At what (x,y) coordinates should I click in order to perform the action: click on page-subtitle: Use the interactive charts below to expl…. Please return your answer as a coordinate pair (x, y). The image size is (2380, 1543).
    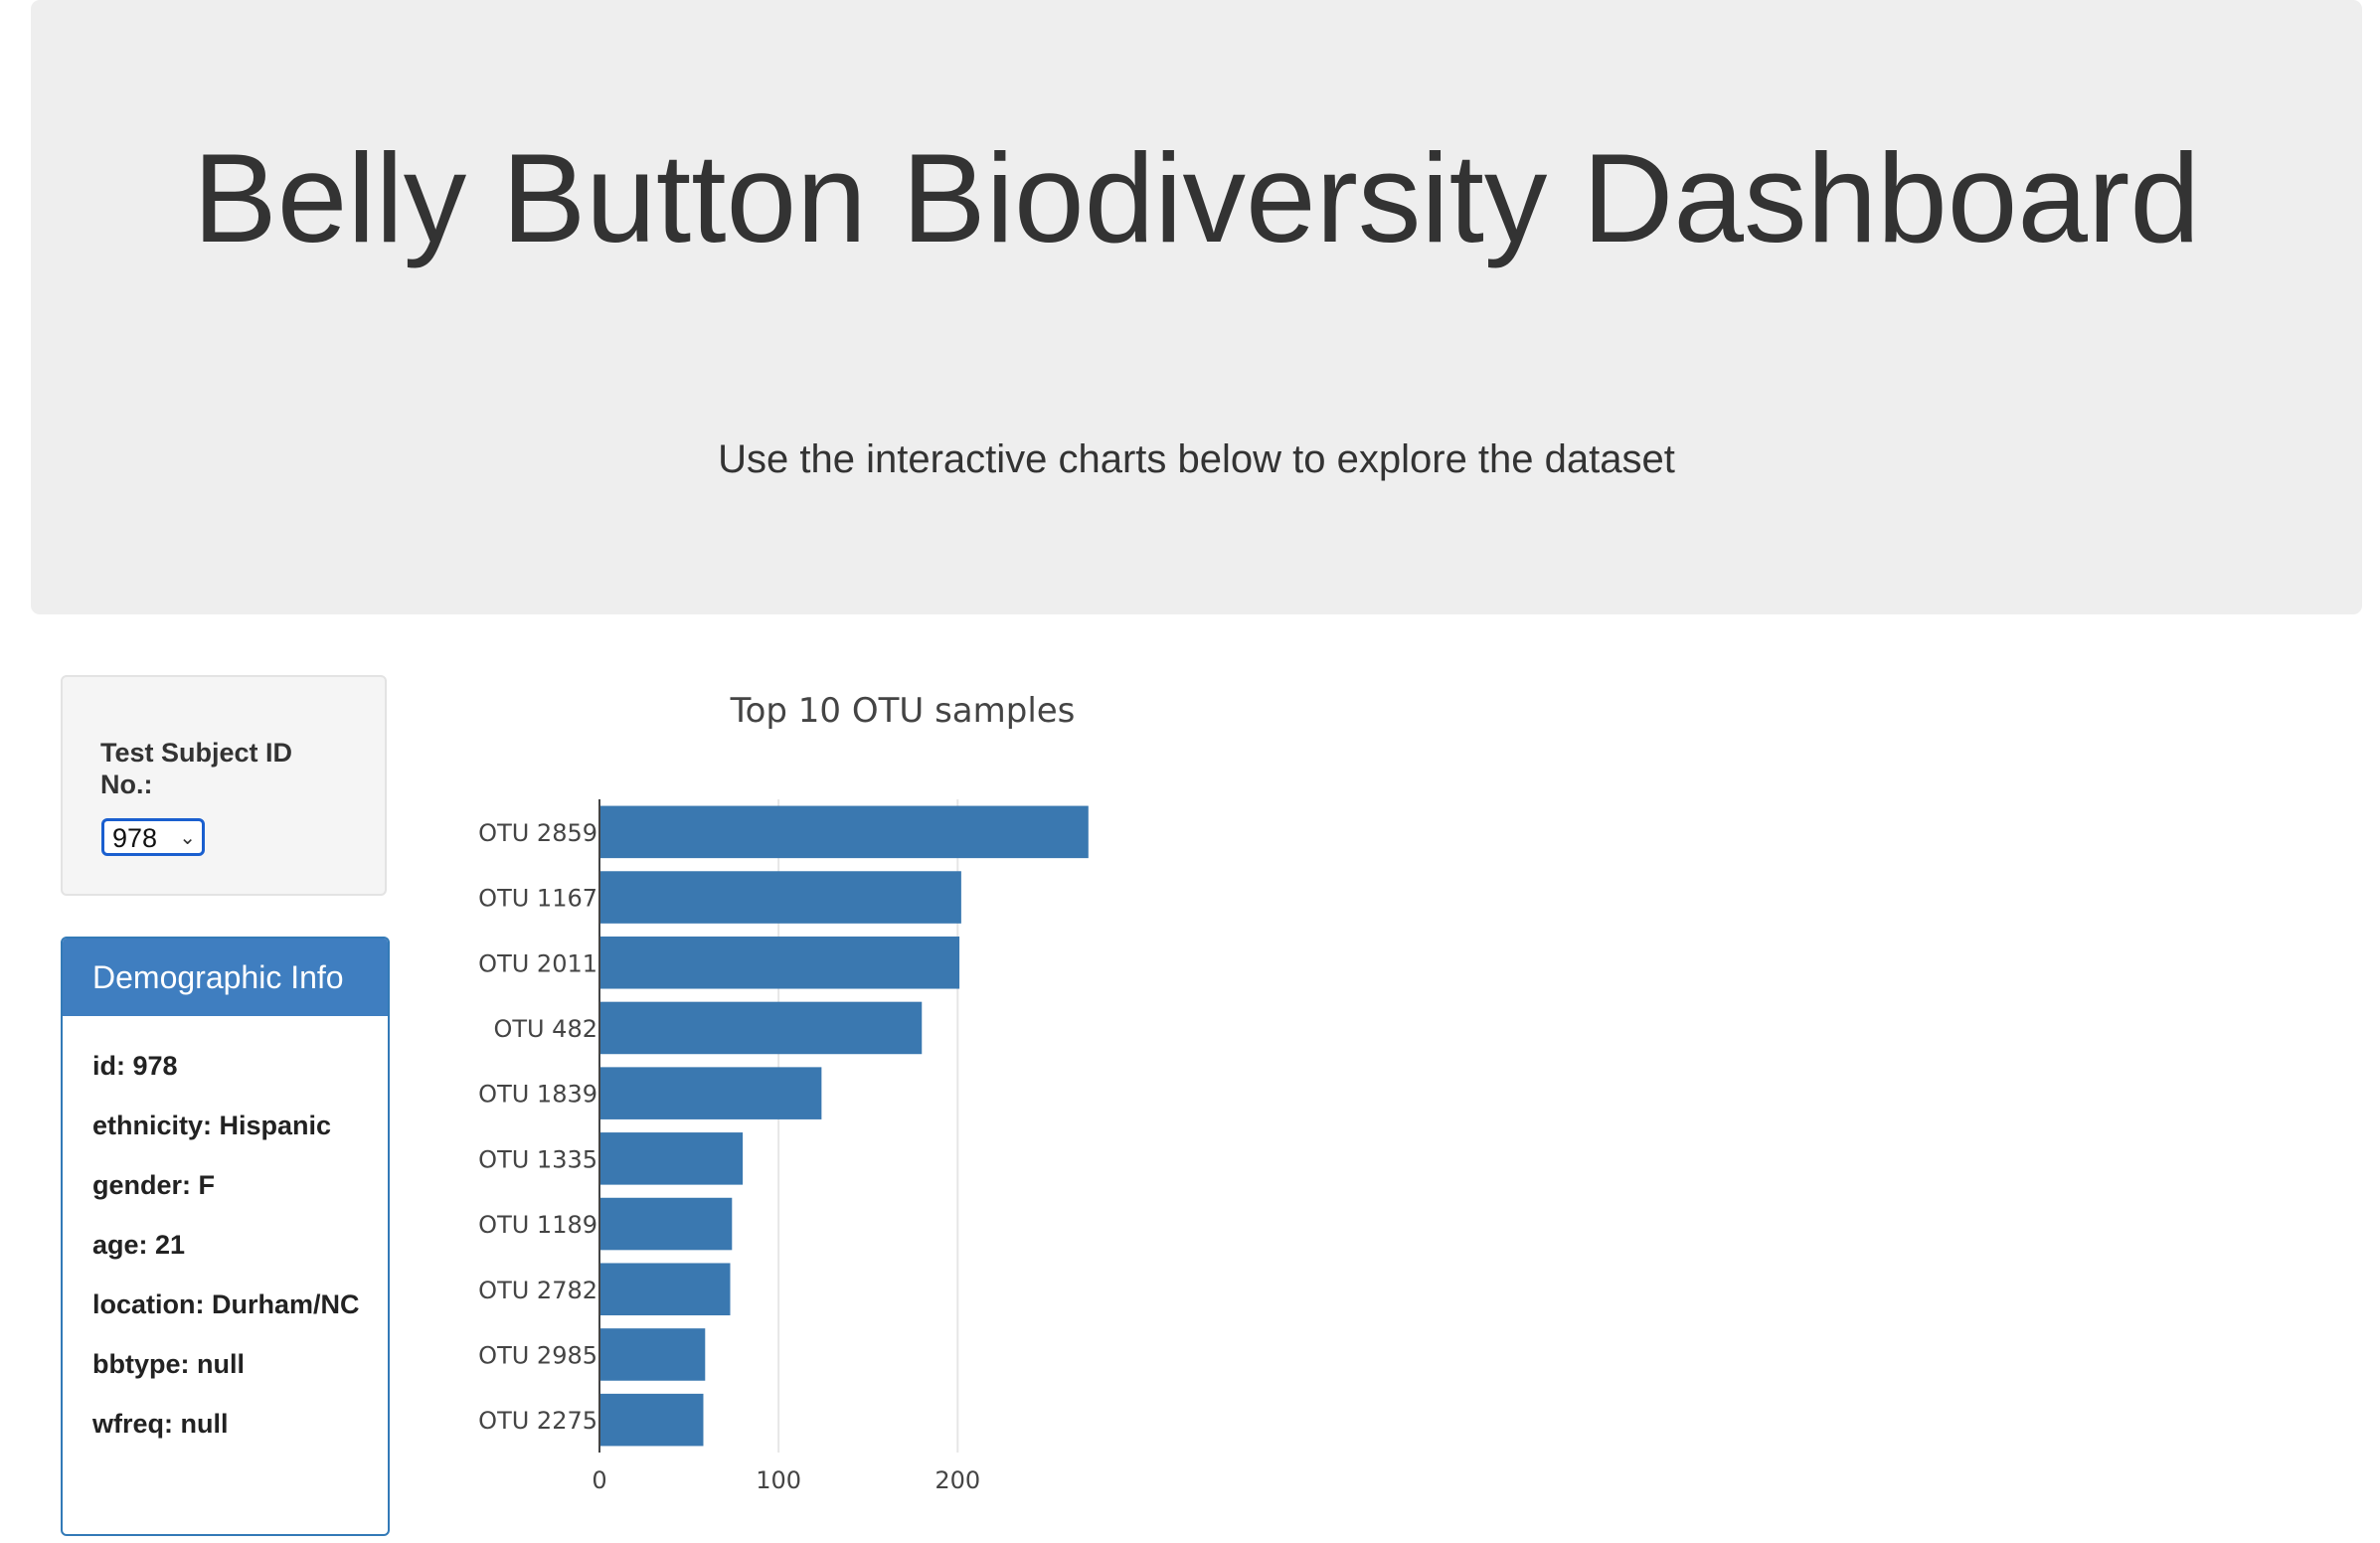
    Looking at the image, I should click on (1196, 459).